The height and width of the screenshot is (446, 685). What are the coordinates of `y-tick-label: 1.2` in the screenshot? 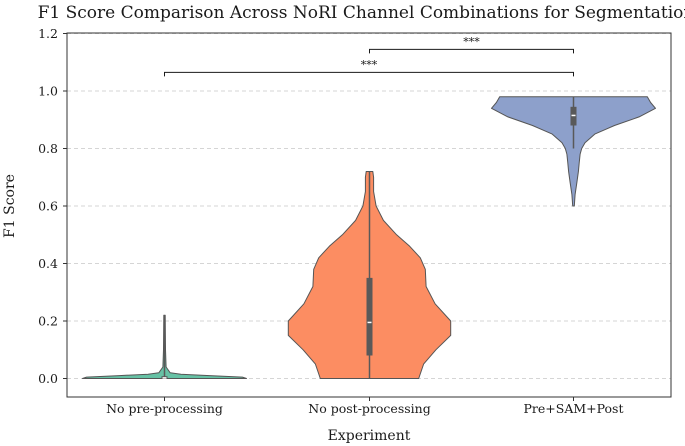 It's located at (48, 33).